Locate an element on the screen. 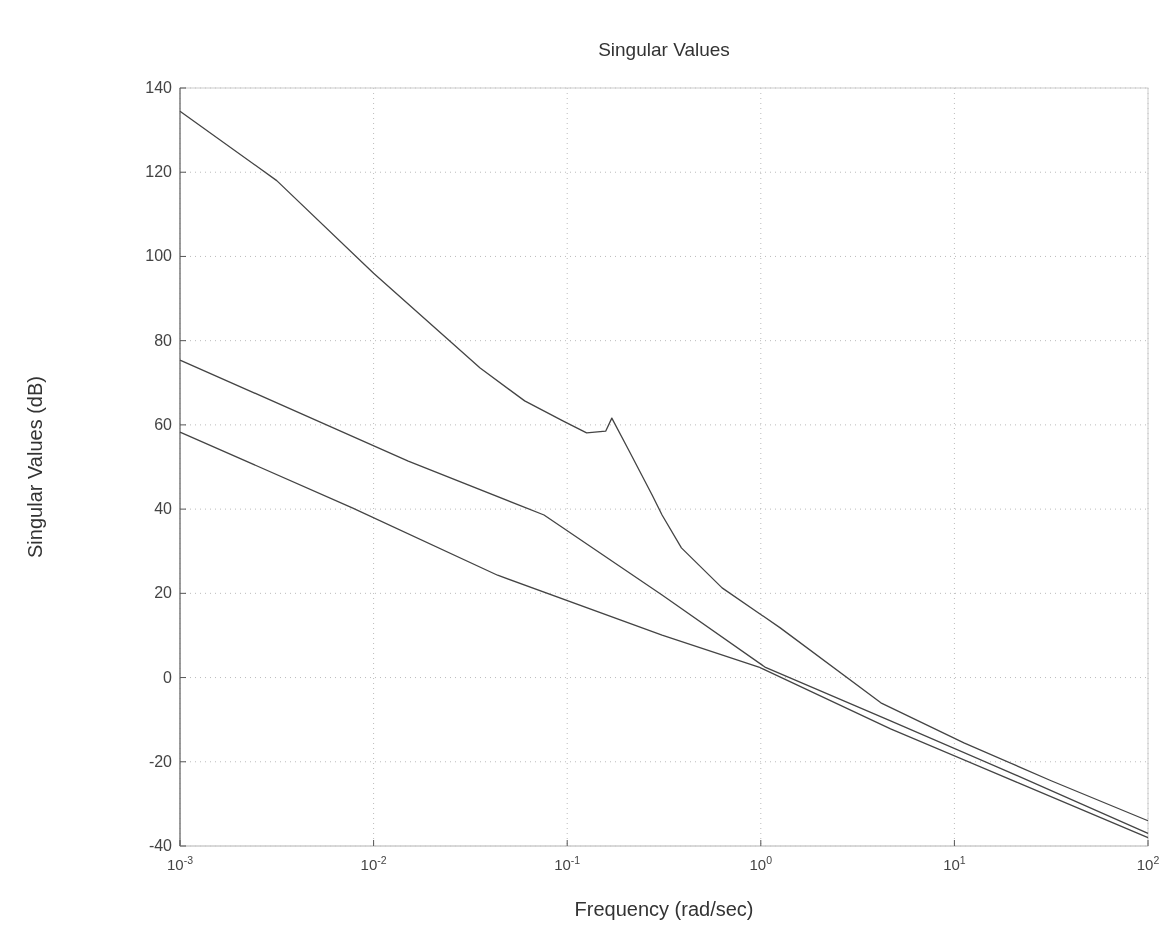  chart-title: Singular Values is located at coordinates (664, 49).